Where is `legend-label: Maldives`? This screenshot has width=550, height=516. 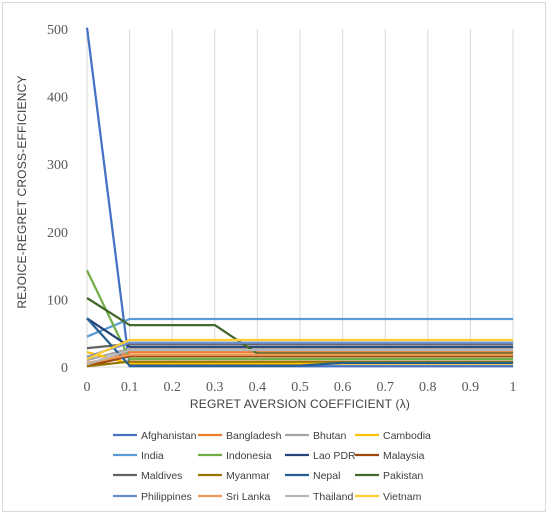
legend-label: Maldives is located at coordinates (161, 476).